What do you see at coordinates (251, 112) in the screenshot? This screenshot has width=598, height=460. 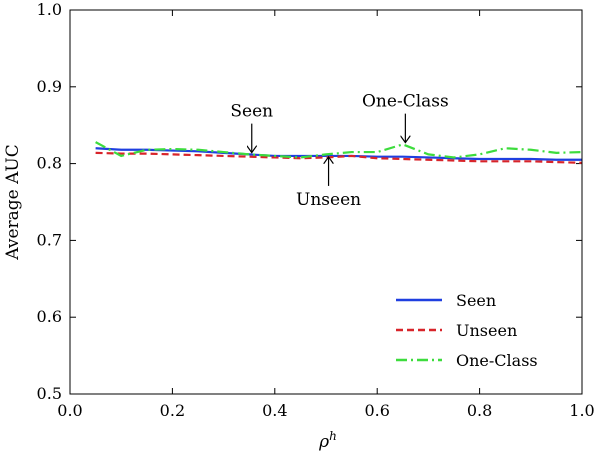 I see `annotation-label: Seen` at bounding box center [251, 112].